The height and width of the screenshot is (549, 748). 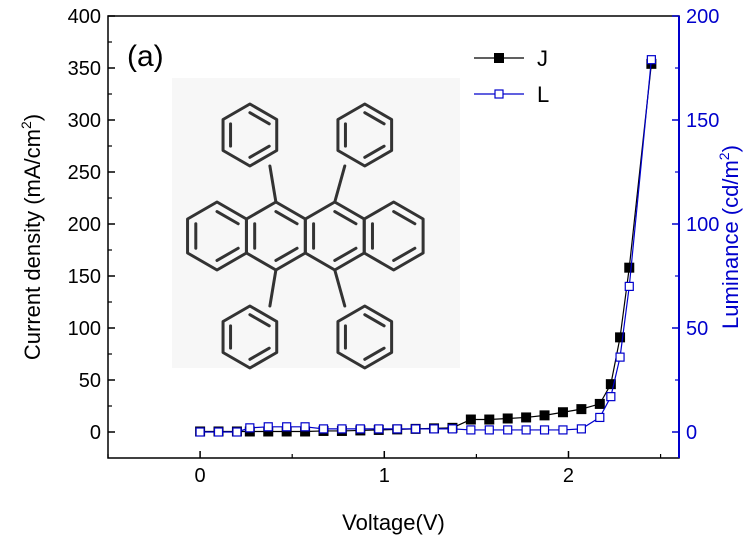 What do you see at coordinates (90, 381) in the screenshot?
I see `y-left-tick-label: 50` at bounding box center [90, 381].